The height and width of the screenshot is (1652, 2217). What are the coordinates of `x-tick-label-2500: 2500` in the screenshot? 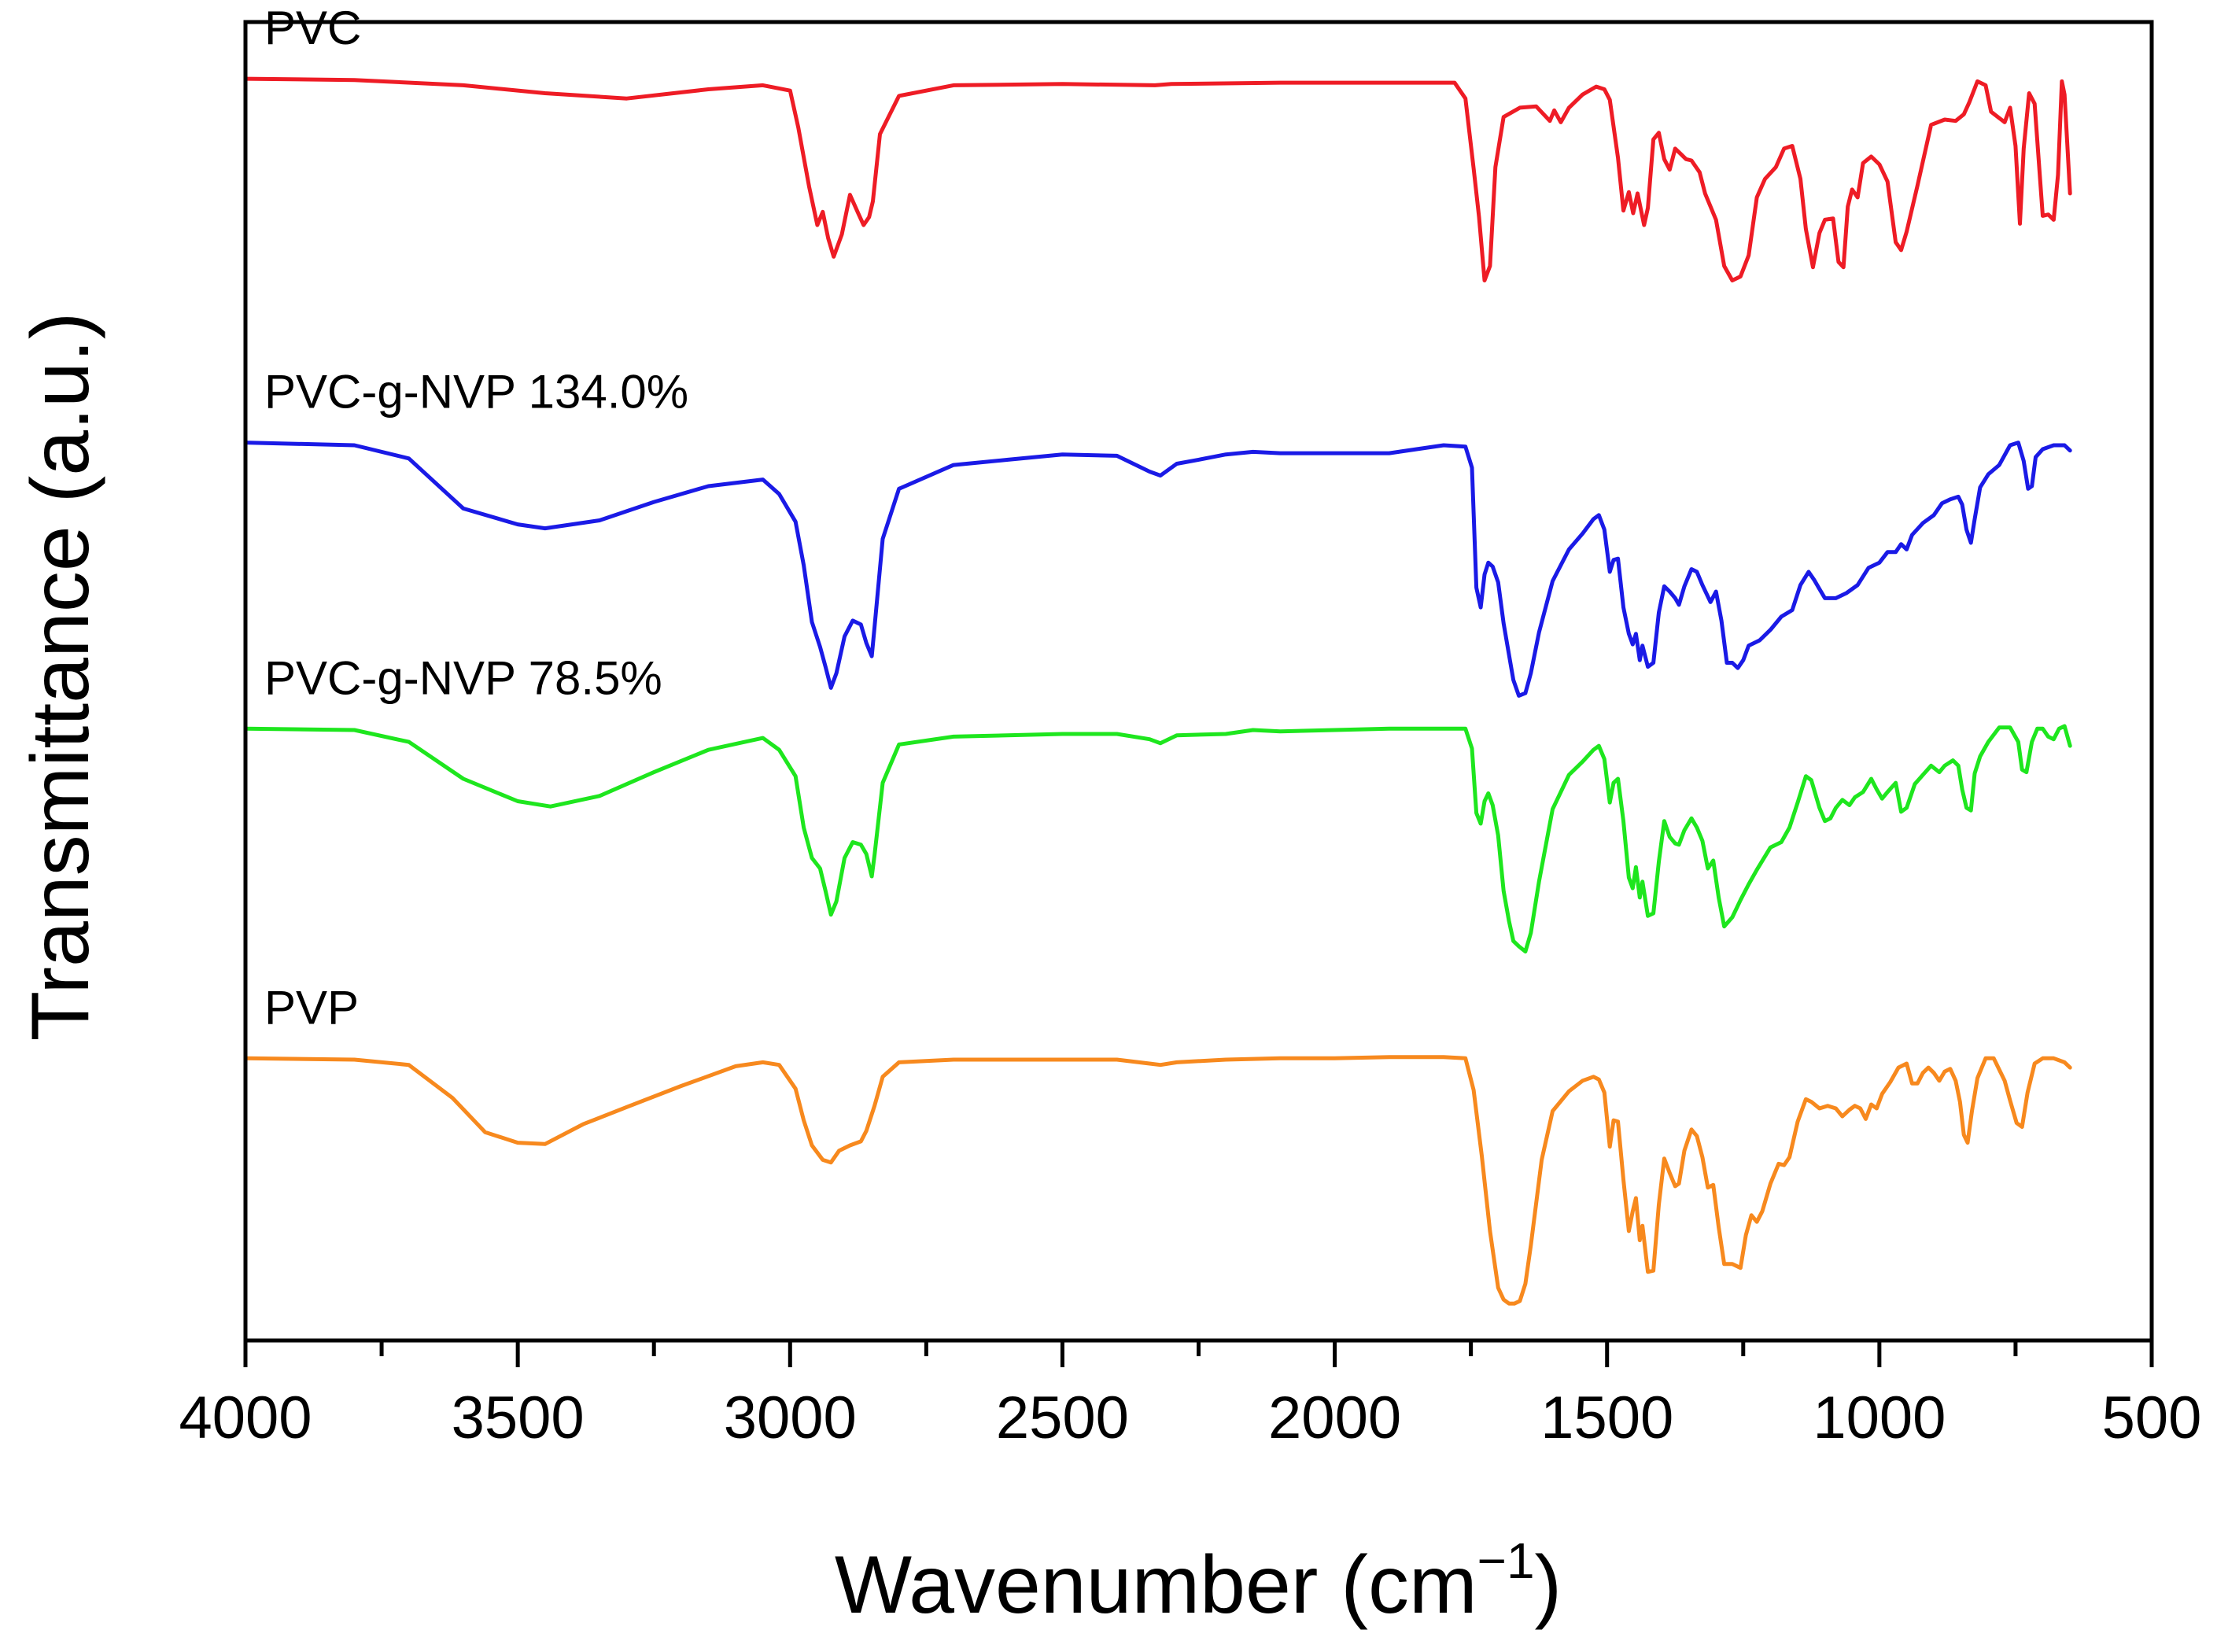 It's located at (1062, 1418).